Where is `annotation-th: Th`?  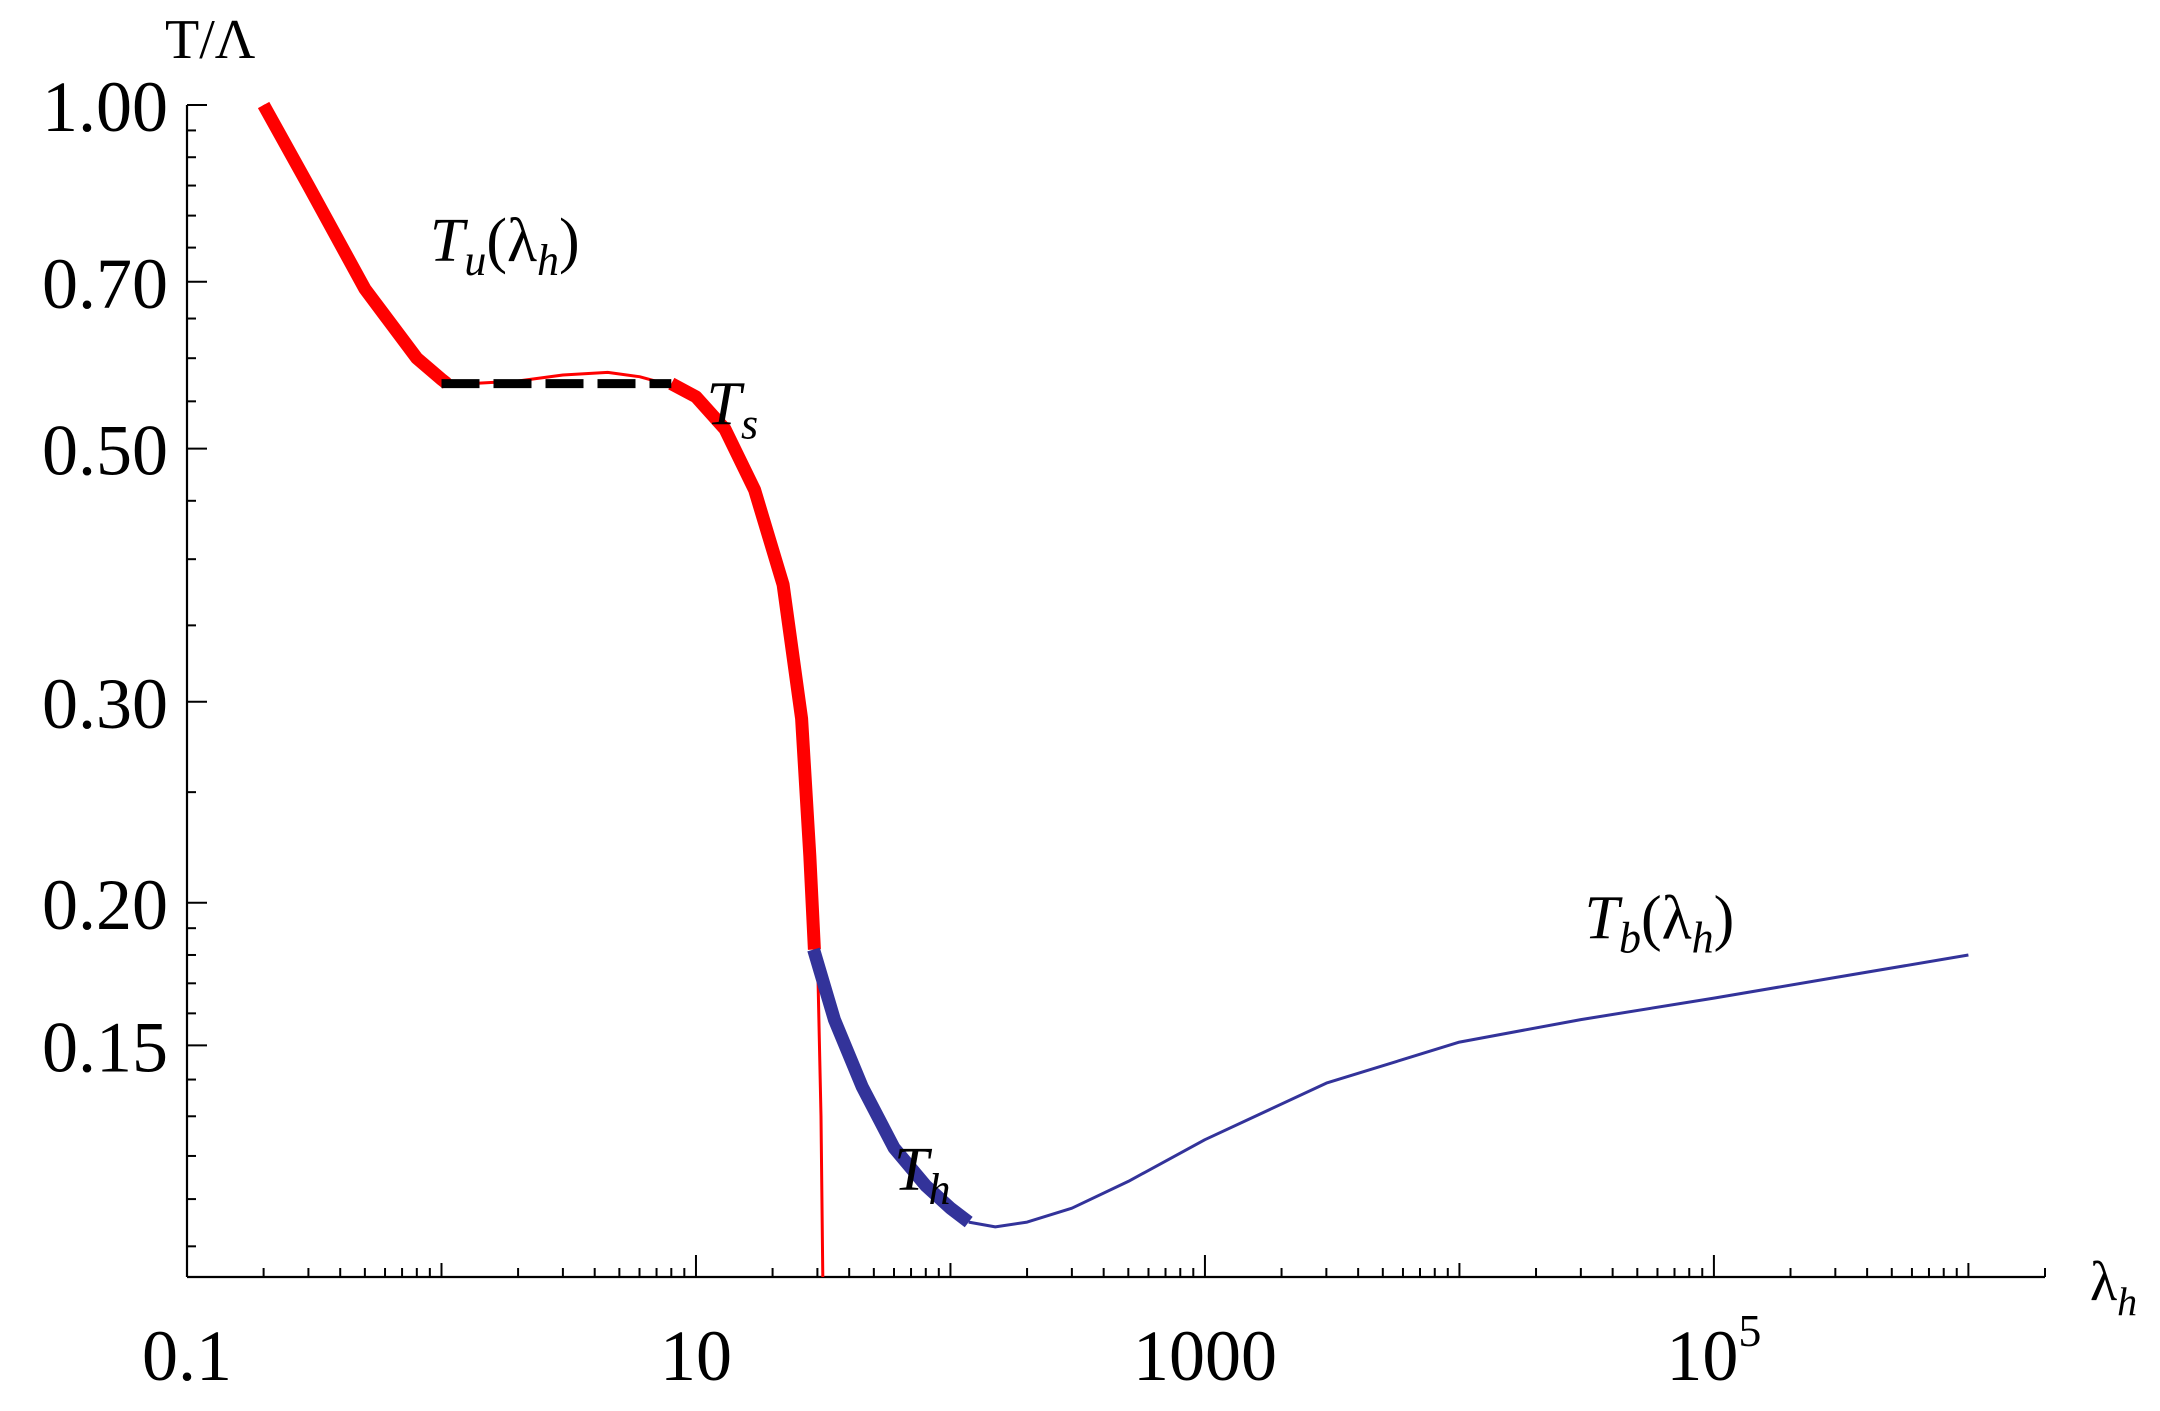 annotation-th: Th is located at coordinates (922, 1175).